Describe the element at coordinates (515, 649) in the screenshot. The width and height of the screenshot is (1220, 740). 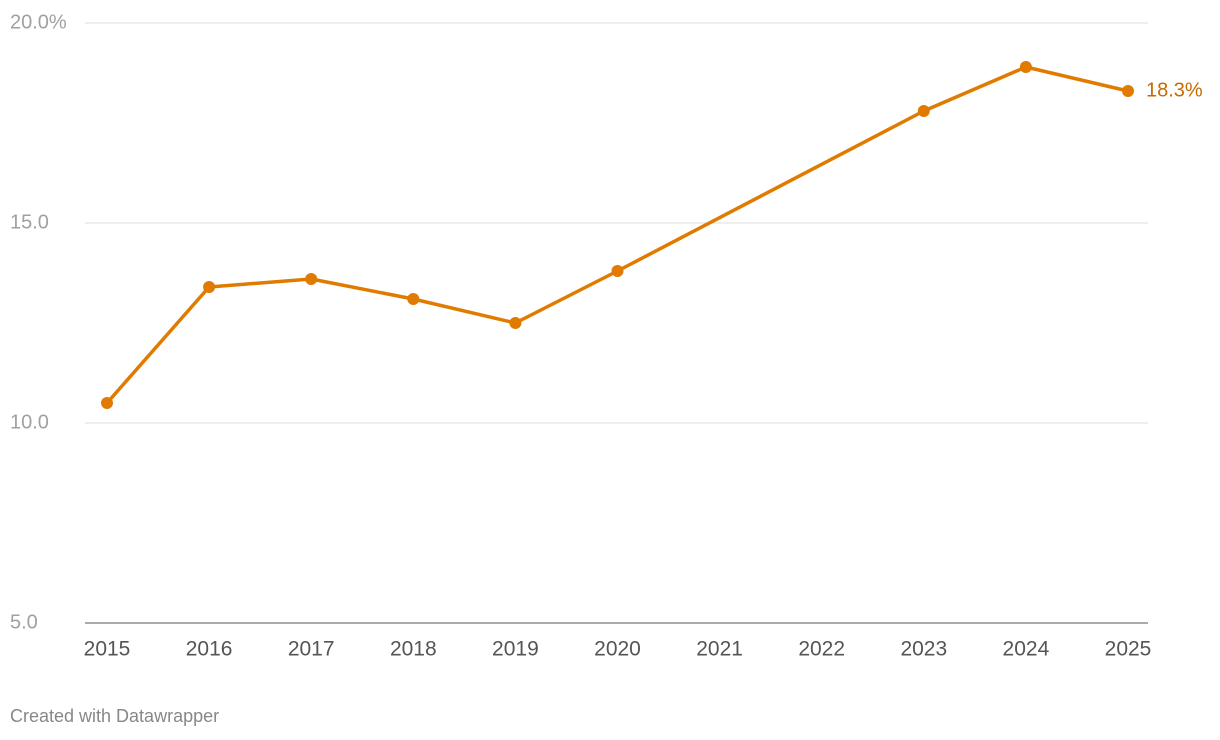
I see `x-tick-label: 2019` at that location.